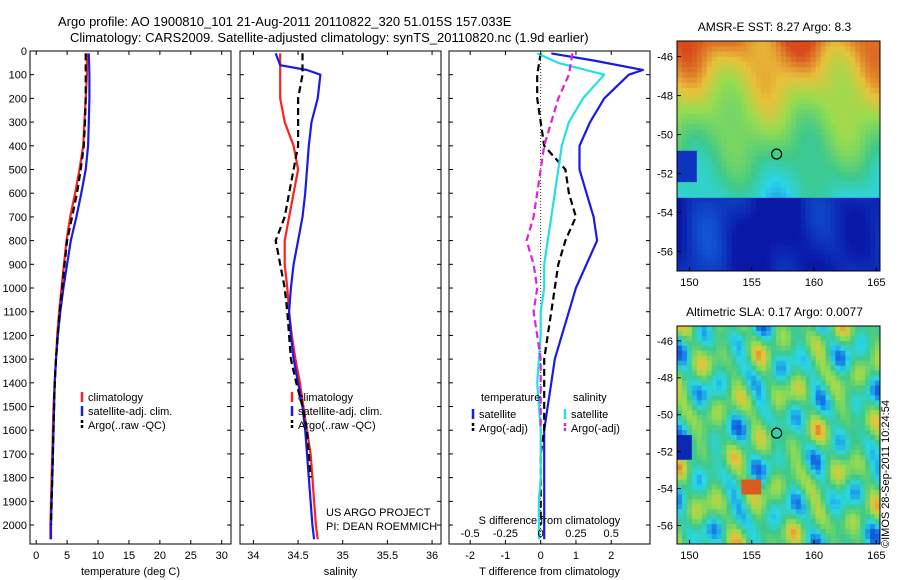  I want to click on series-temperature-satellite, so click(594, 296).